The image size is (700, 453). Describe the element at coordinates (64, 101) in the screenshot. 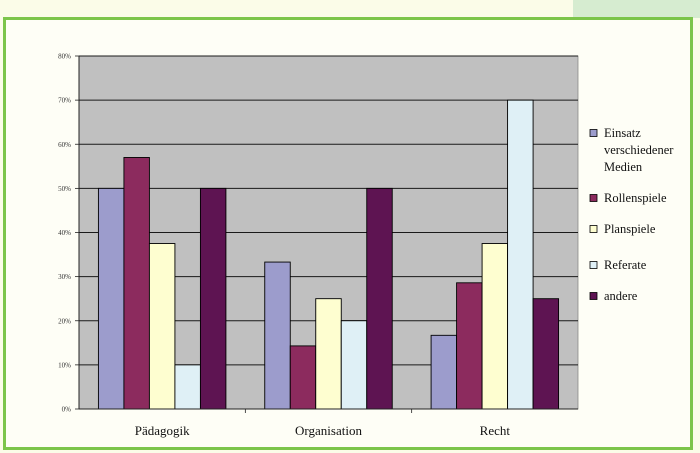

I see `y-tick-label: 70%` at that location.